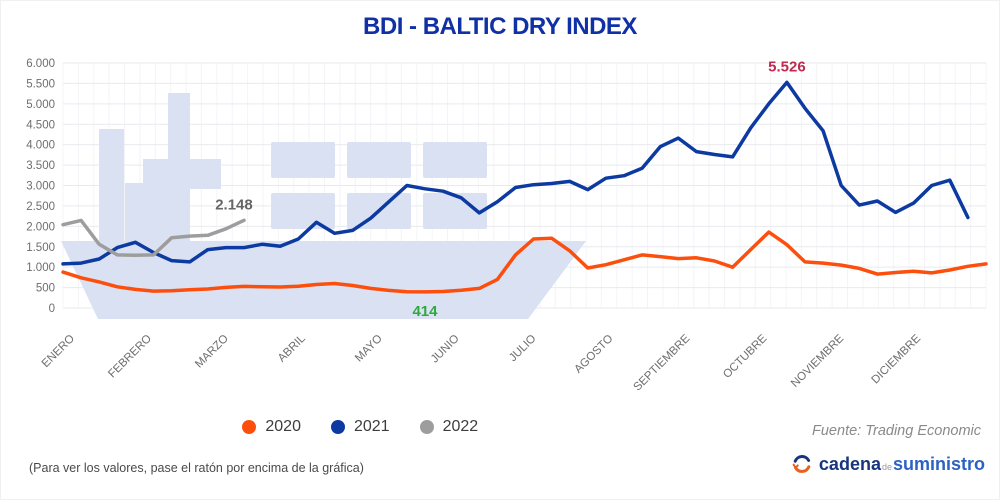 The width and height of the screenshot is (1000, 500). What do you see at coordinates (40, 166) in the screenshot?
I see `y-axis-label: 3.500` at bounding box center [40, 166].